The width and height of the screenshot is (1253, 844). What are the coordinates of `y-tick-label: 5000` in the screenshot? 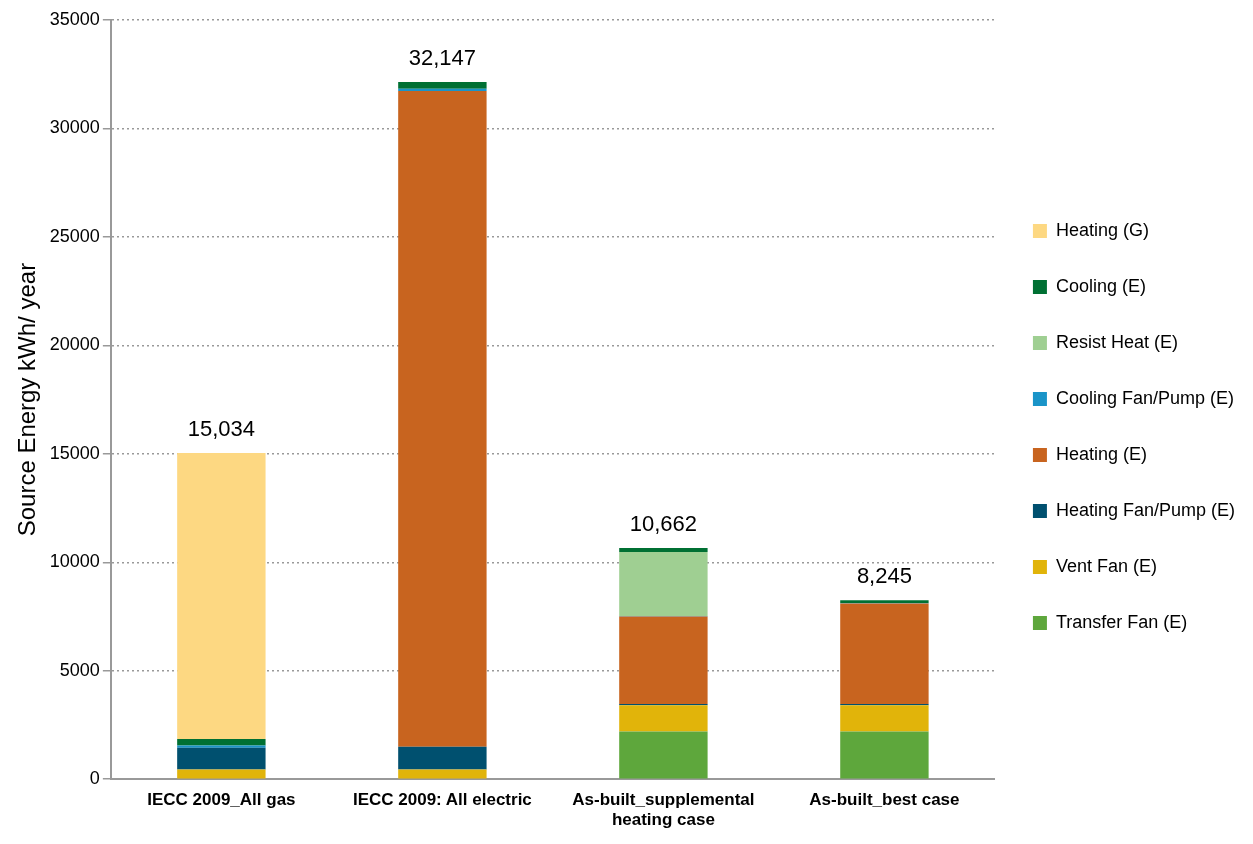 It's located at (79, 669).